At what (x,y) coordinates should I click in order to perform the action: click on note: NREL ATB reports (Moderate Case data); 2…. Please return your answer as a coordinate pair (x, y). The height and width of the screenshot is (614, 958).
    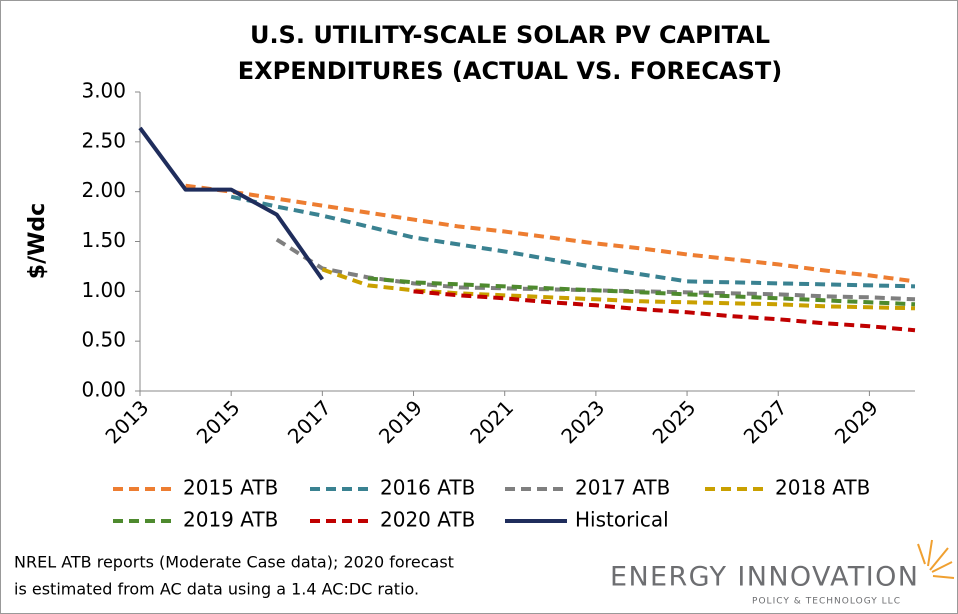
    Looking at the image, I should click on (234, 562).